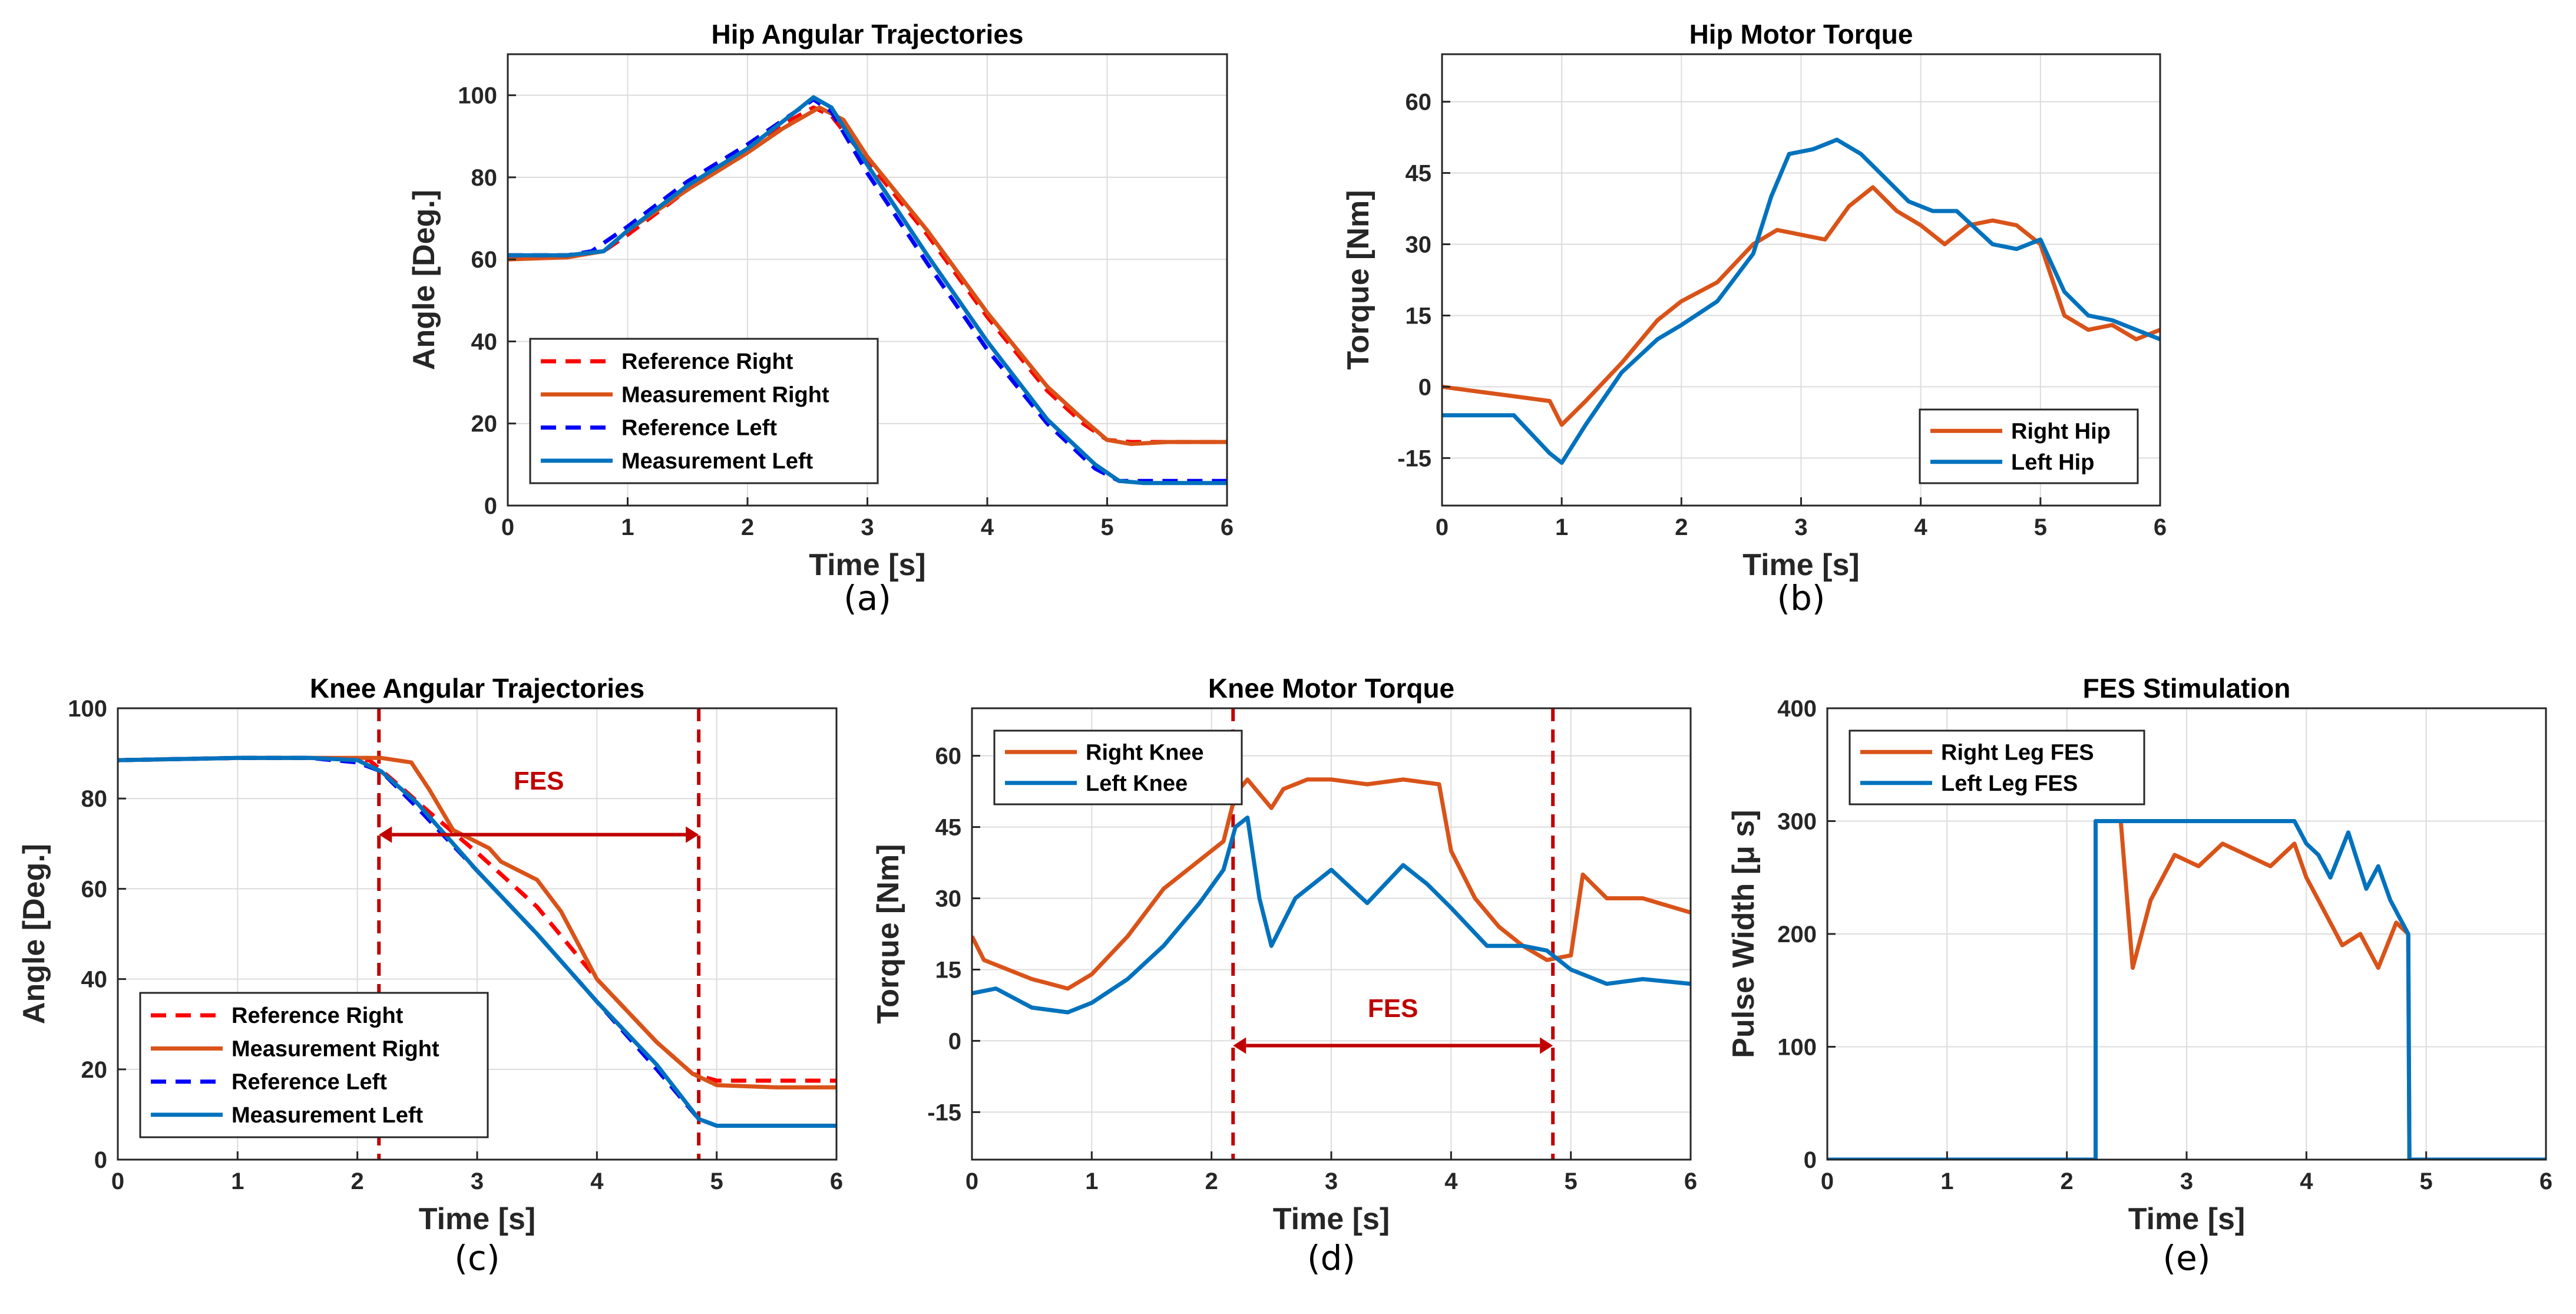 The height and width of the screenshot is (1314, 2576). What do you see at coordinates (2186, 990) in the screenshot?
I see `series-line-left-leg-fes` at bounding box center [2186, 990].